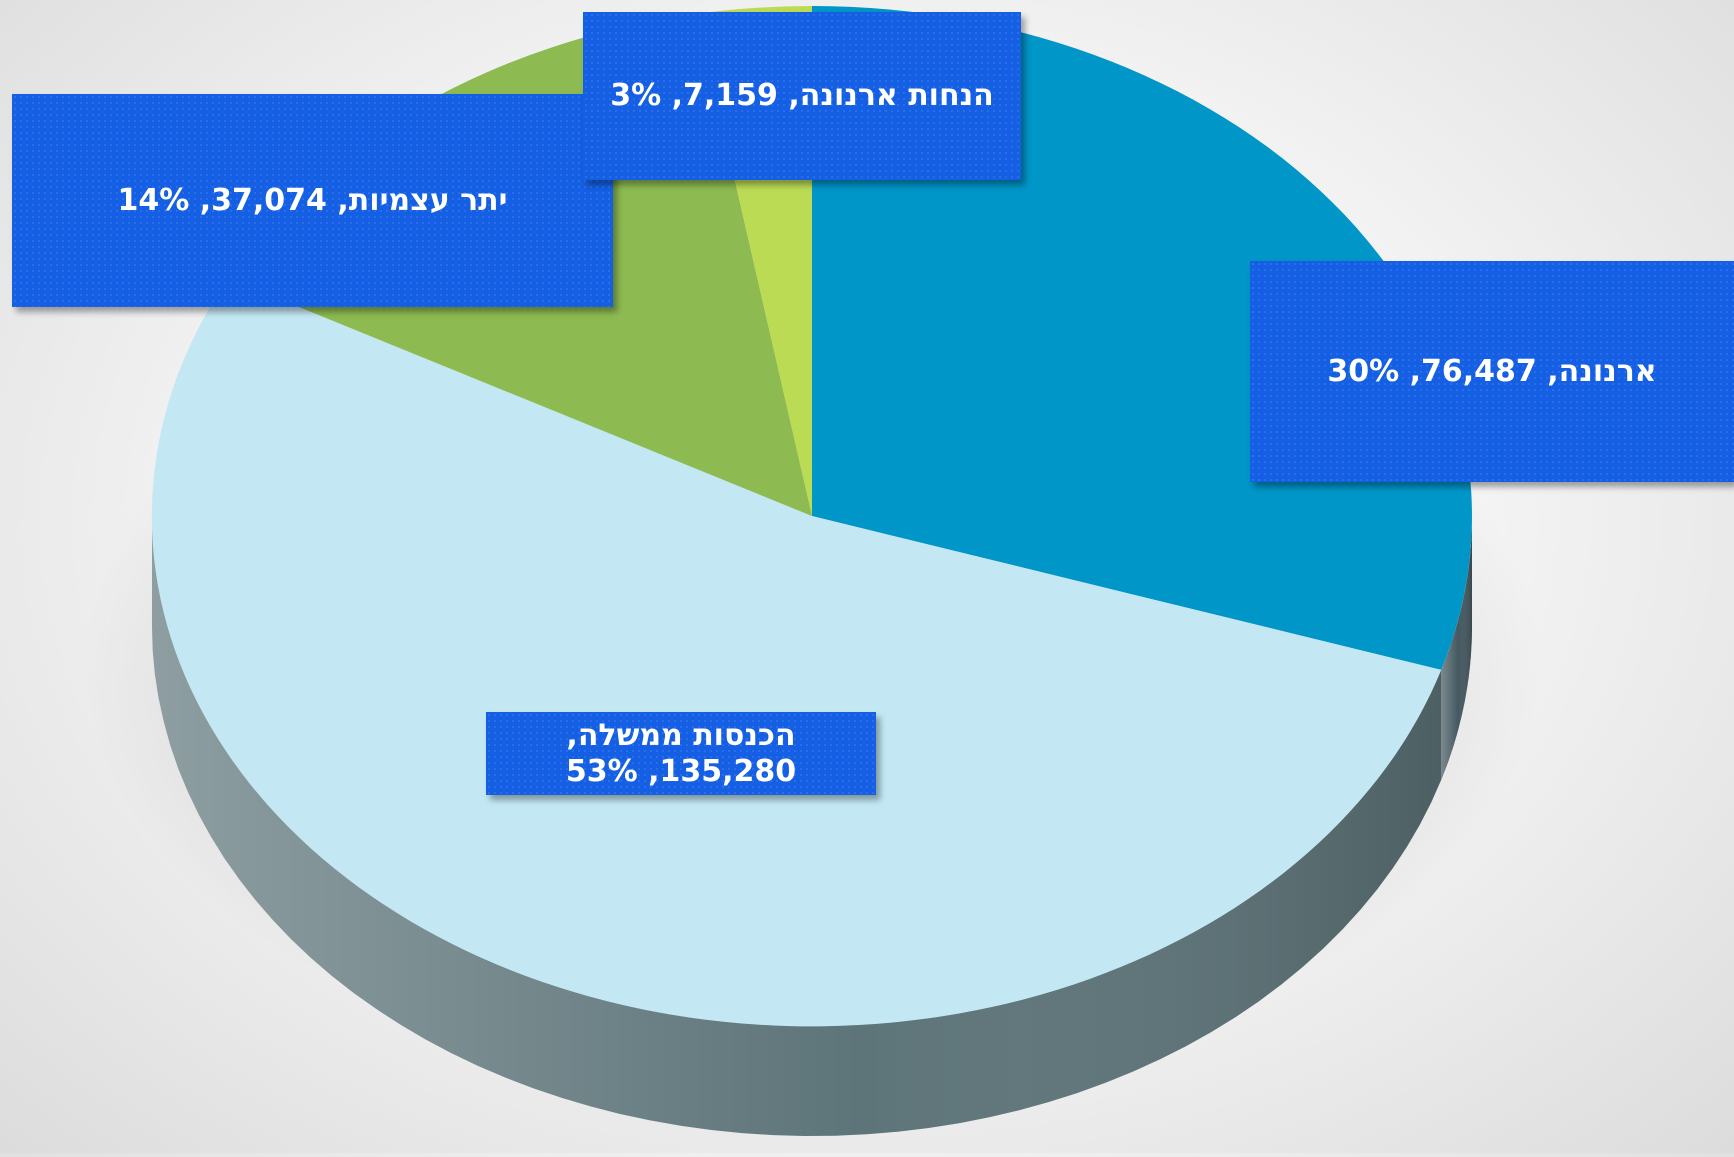  I want to click on data-label-arnona: ארנונה, 76,487, 30%, so click(1492, 371).